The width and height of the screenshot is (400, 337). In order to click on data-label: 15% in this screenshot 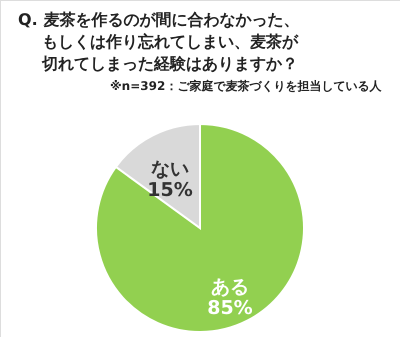, I will do `click(170, 190)`.